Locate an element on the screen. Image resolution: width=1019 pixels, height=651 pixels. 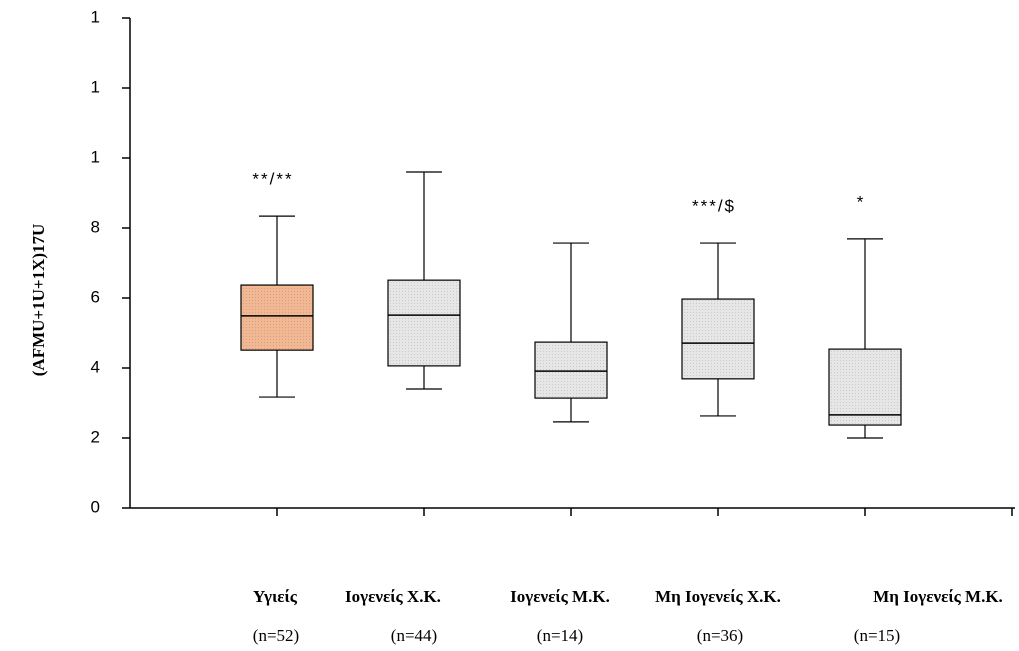
n-label: (n=36) is located at coordinates (720, 635).